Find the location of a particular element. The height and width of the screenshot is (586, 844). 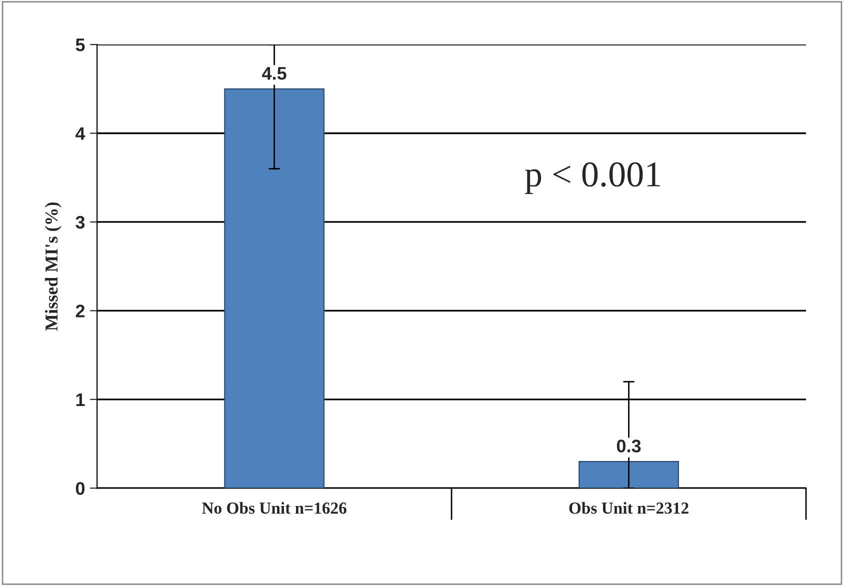

y-axis-title: Missed MI's (%) is located at coordinates (53, 266).